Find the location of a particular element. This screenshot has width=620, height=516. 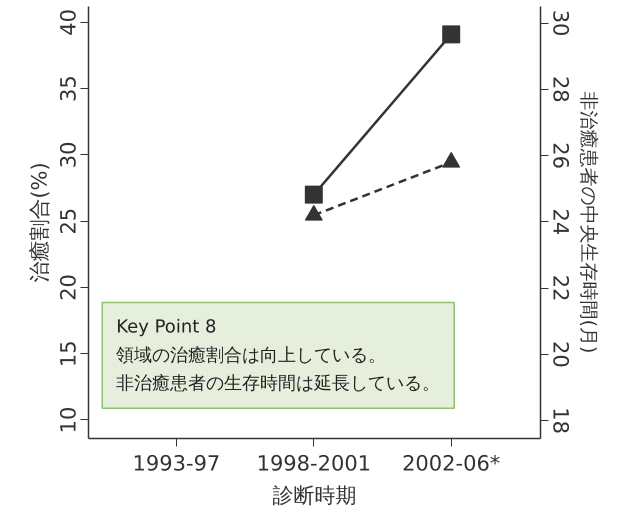

y2-axis-title: 非治癒患者の中央生存時間(月) is located at coordinates (589, 223).